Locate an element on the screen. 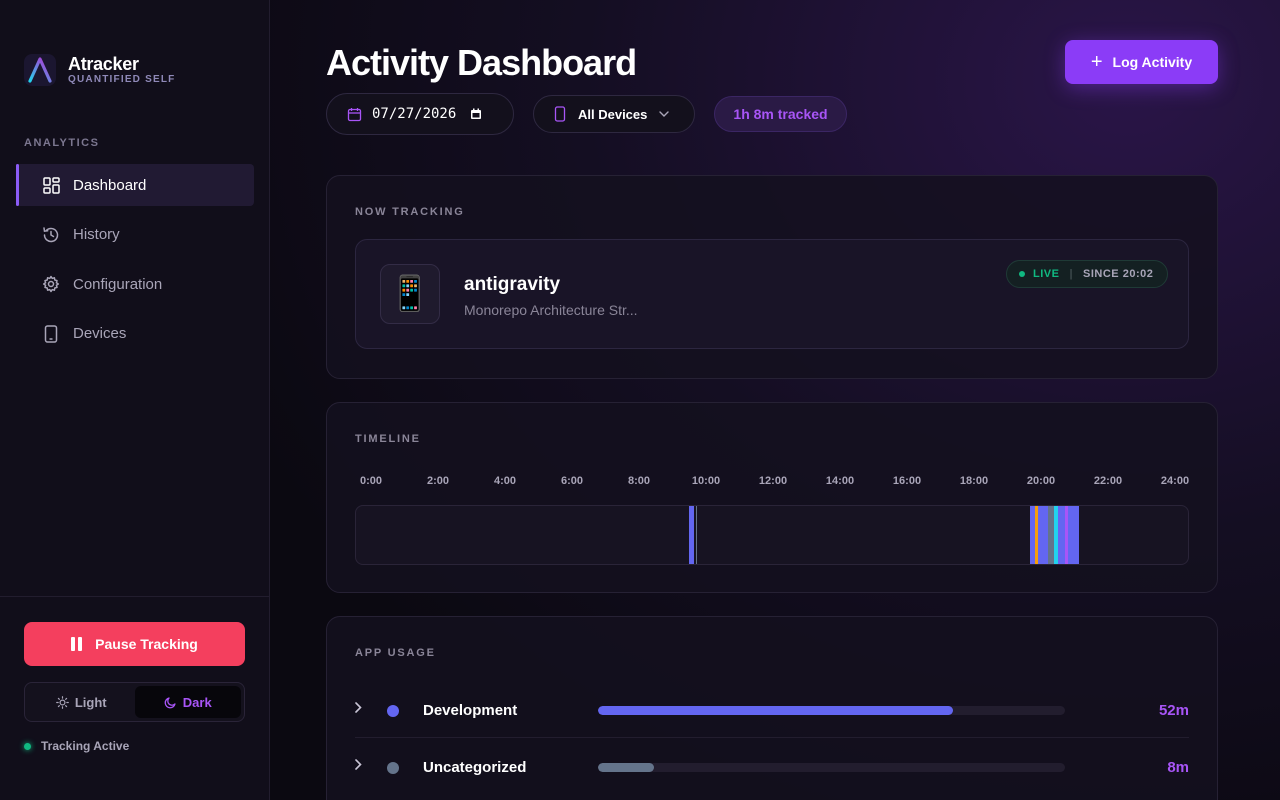 This screenshot has width=1280, height=800. device-filter-dropdown: All Devices is located at coordinates (614, 114).